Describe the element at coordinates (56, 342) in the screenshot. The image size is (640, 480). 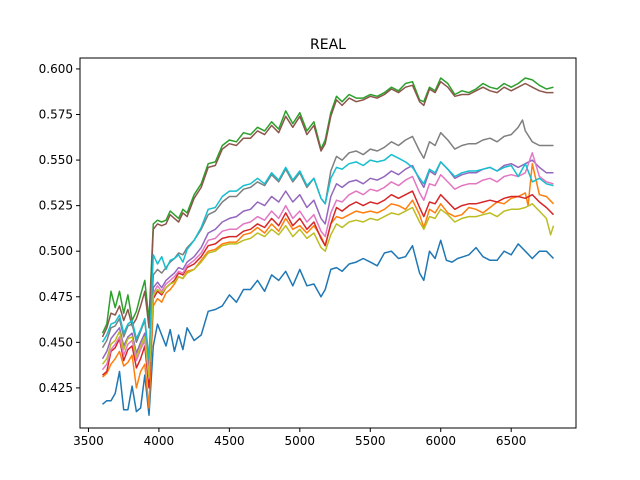
I see `y-tick-label: 0.450` at that location.